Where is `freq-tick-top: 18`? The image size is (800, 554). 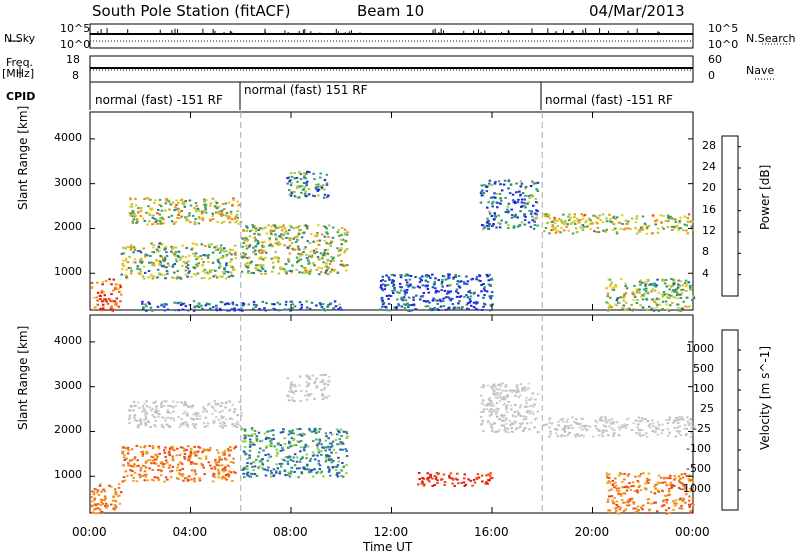 freq-tick-top: 18 is located at coordinates (73, 59).